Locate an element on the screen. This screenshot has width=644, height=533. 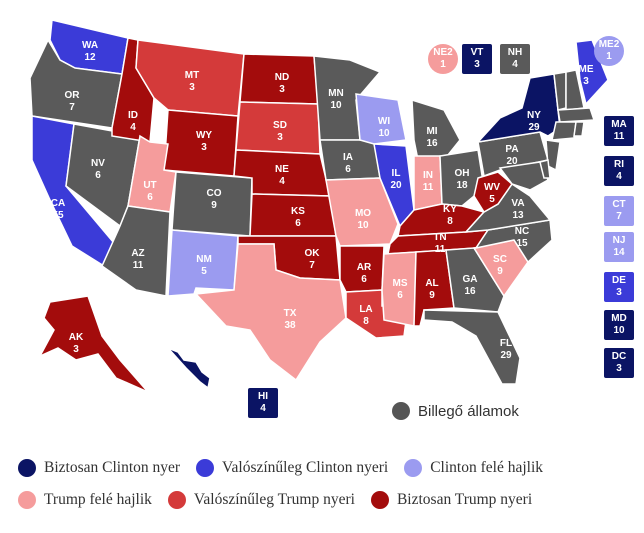
legend-dot-likely-trump is located at coordinates (176, 500).